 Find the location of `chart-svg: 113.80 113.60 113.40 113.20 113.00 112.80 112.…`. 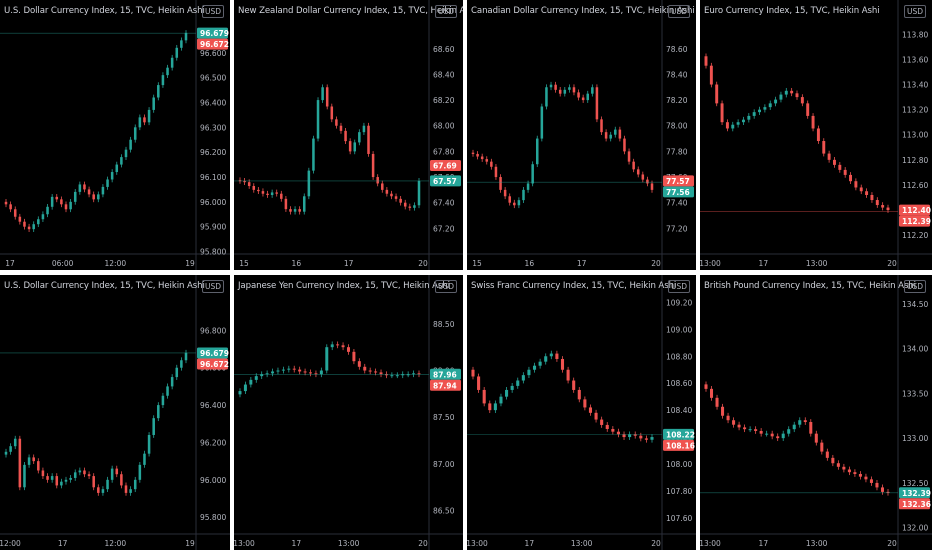

chart-svg: 113.80 113.60 113.40 113.20 113.00 112.80 112.… is located at coordinates (816, 135).